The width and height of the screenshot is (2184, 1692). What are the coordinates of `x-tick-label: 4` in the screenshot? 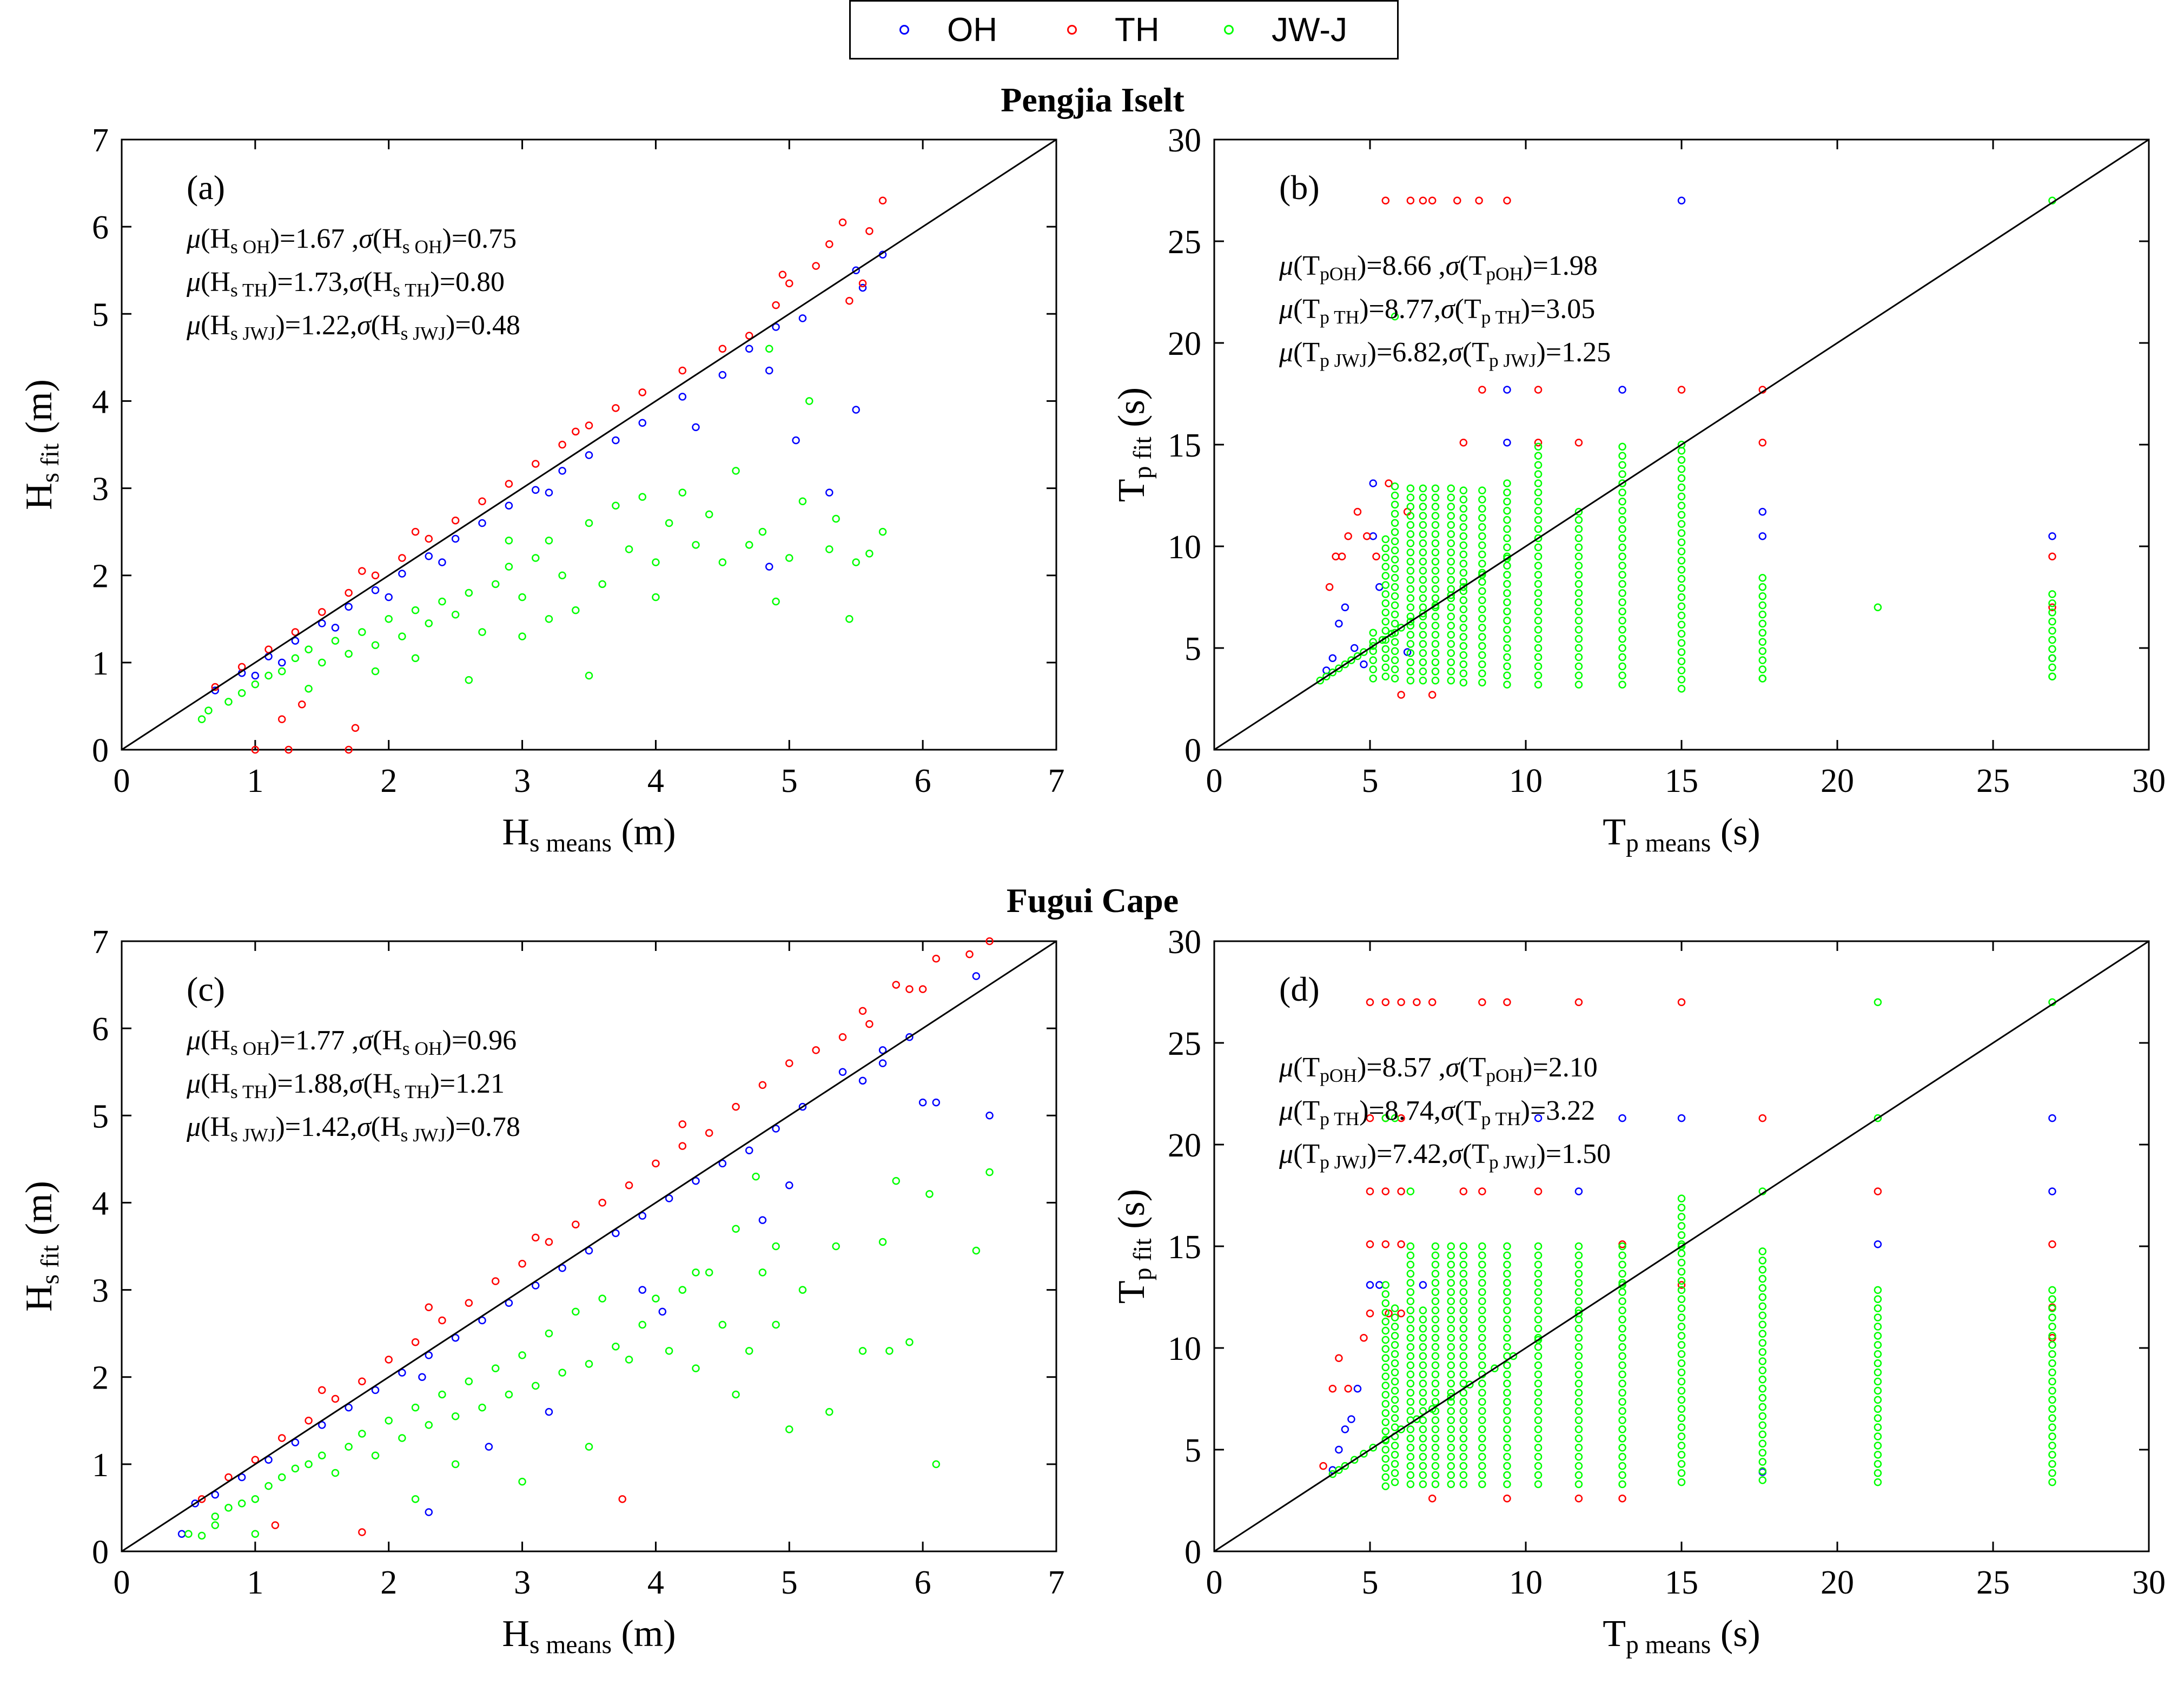 It's located at (655, 1583).